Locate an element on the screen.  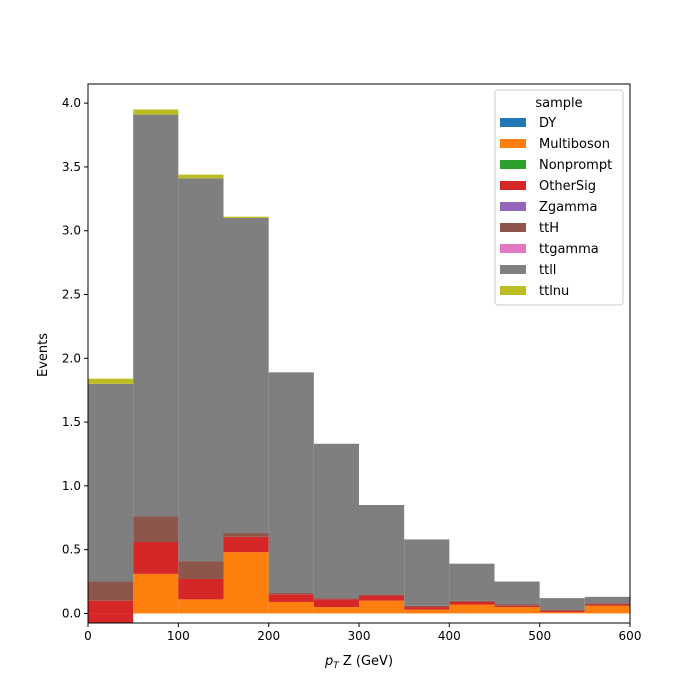
legend-swatch-ttgamma is located at coordinates (513, 248).